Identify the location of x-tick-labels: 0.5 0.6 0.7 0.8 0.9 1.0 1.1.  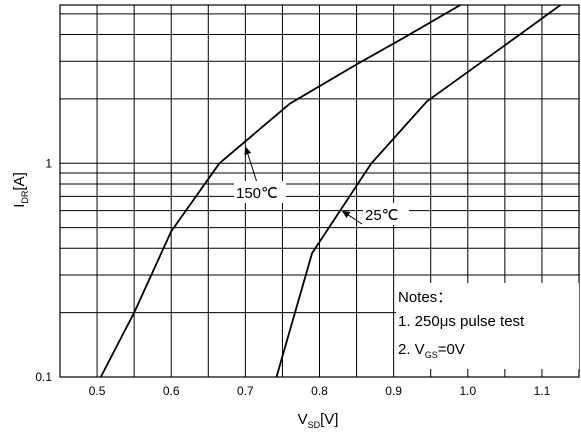
(320, 391).